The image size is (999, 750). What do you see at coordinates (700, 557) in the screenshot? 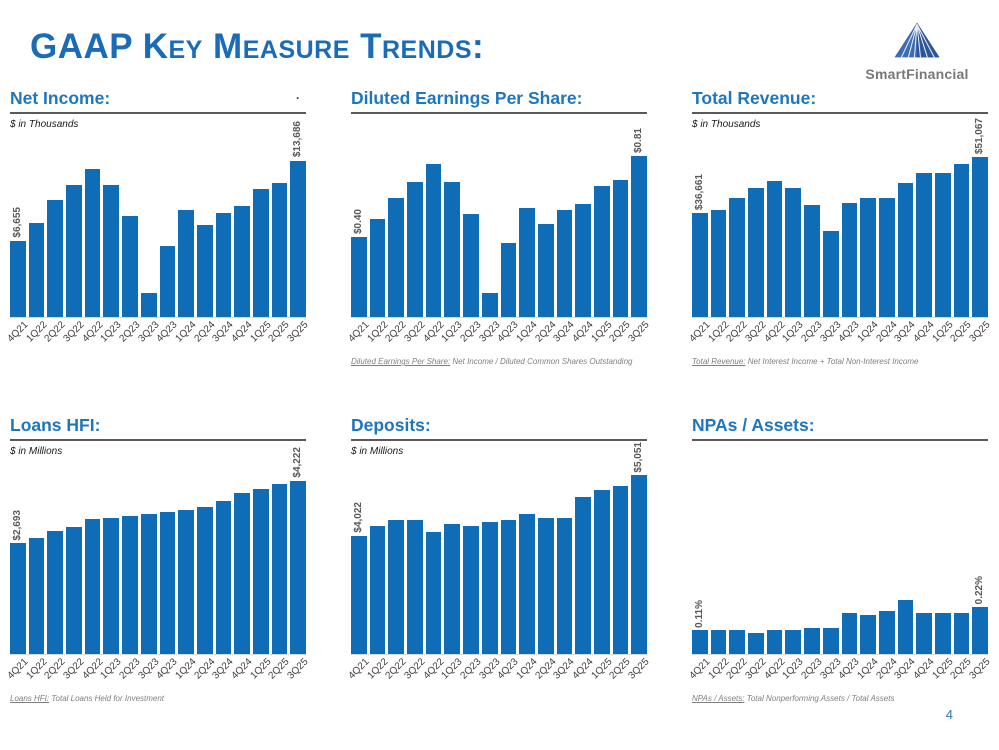
I see `bar-column: 0.11%` at bounding box center [700, 557].